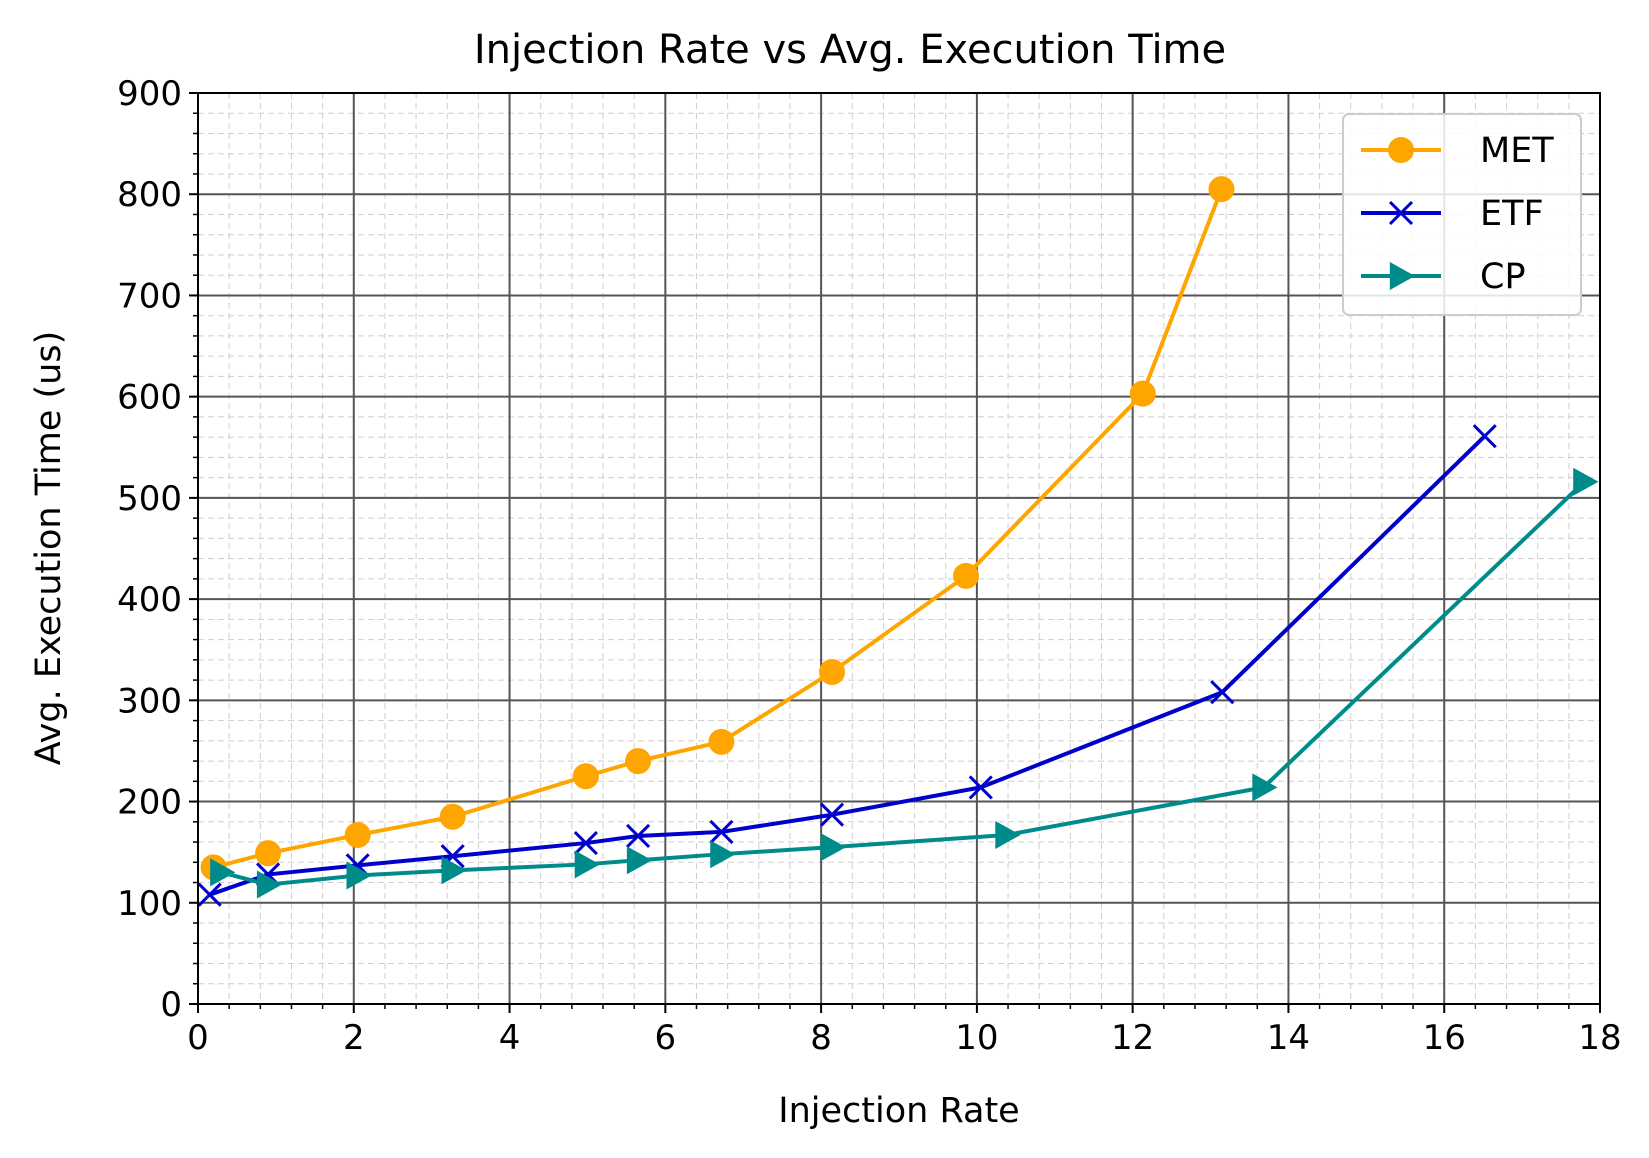 The width and height of the screenshot is (1649, 1158). I want to click on x-tick-label: 18, so click(1599, 1038).